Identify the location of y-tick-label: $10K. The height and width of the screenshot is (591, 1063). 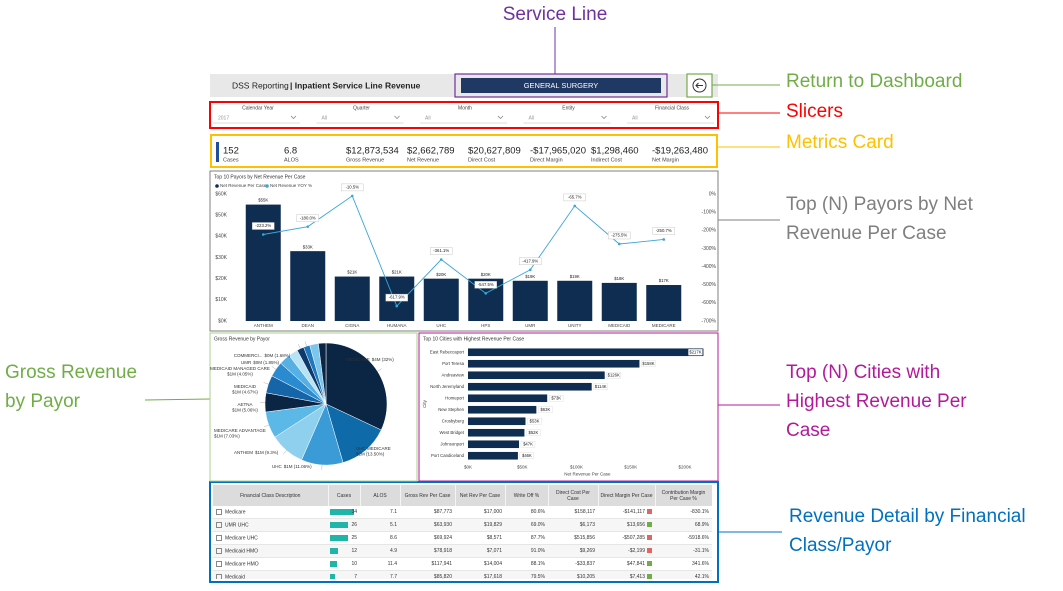
(221, 300).